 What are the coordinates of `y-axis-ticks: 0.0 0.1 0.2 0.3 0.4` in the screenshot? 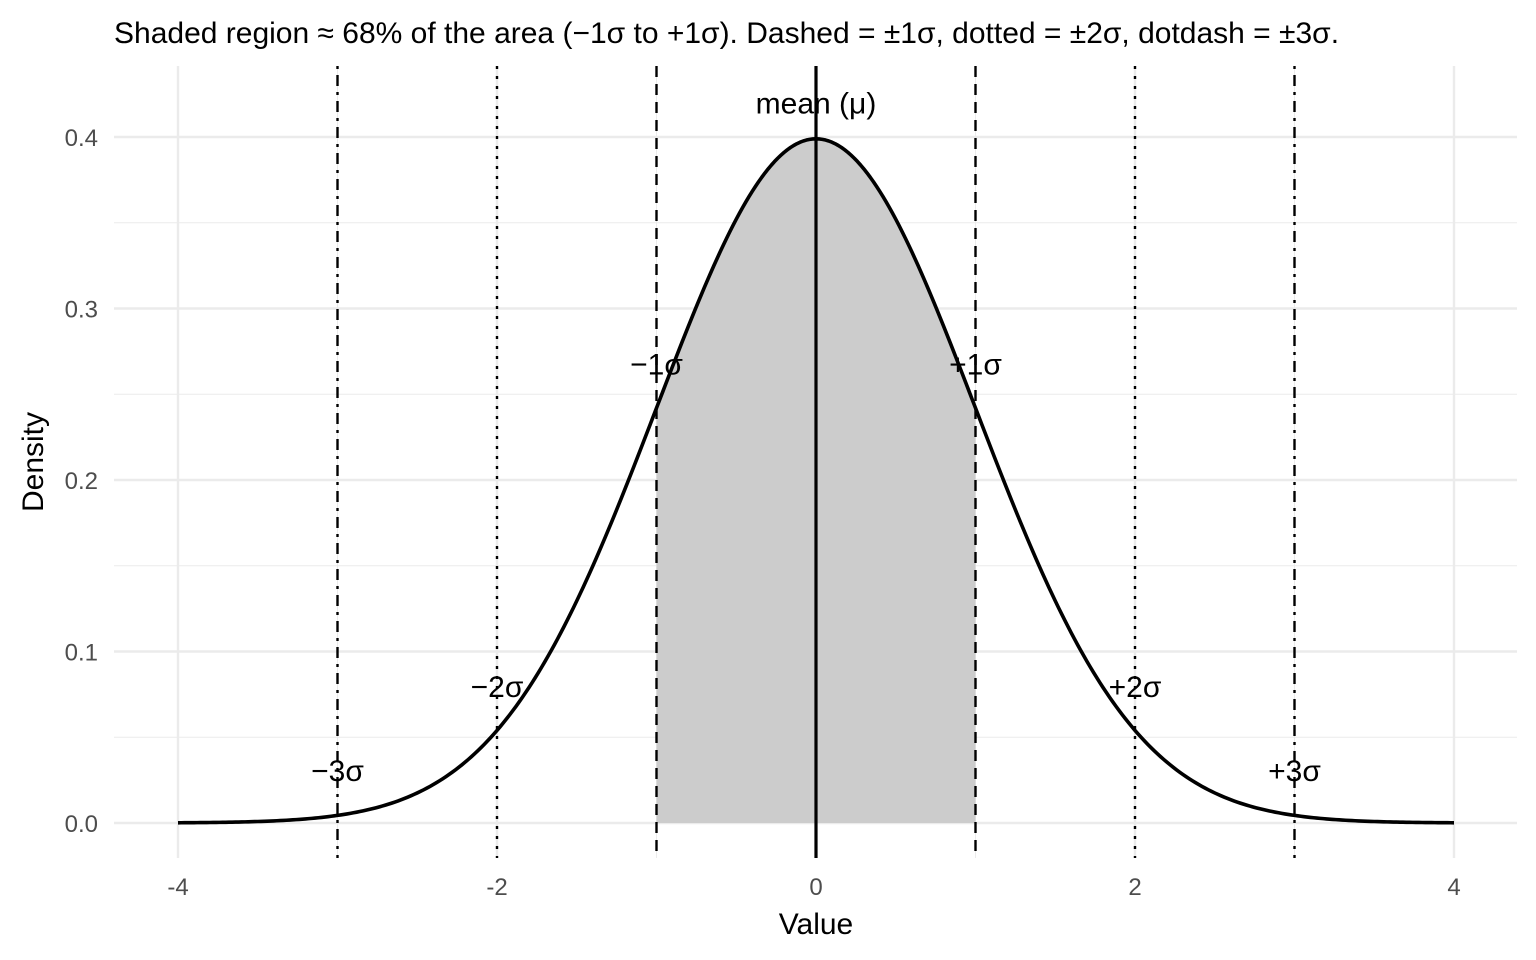 It's located at (81, 481).